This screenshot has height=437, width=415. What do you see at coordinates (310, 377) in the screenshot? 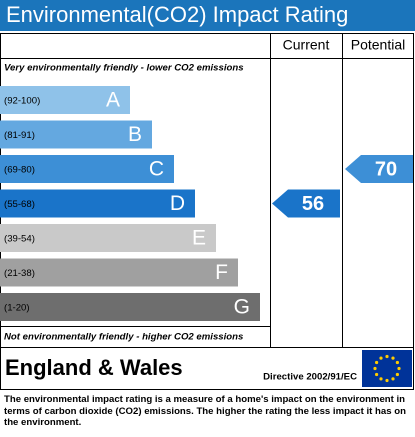
I see `directive: Directive 2002/91/EC` at bounding box center [310, 377].